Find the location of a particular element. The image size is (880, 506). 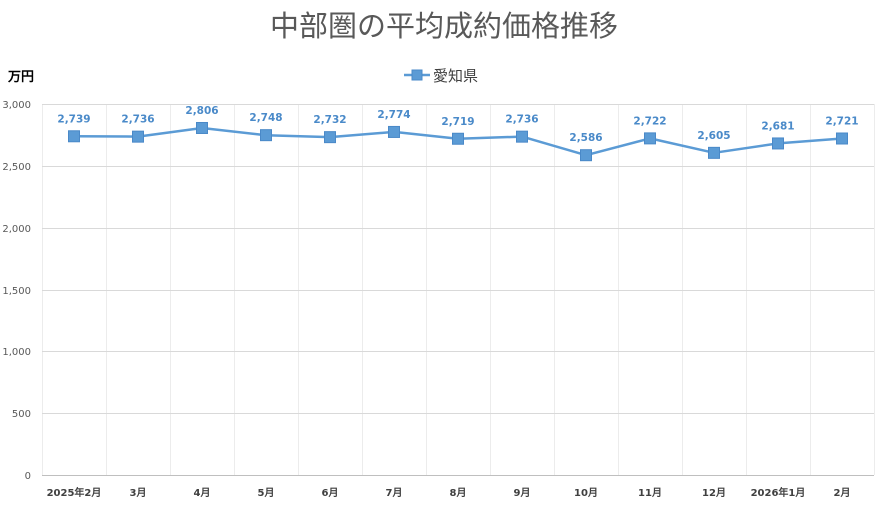

data-label: 2,605 is located at coordinates (713, 136).